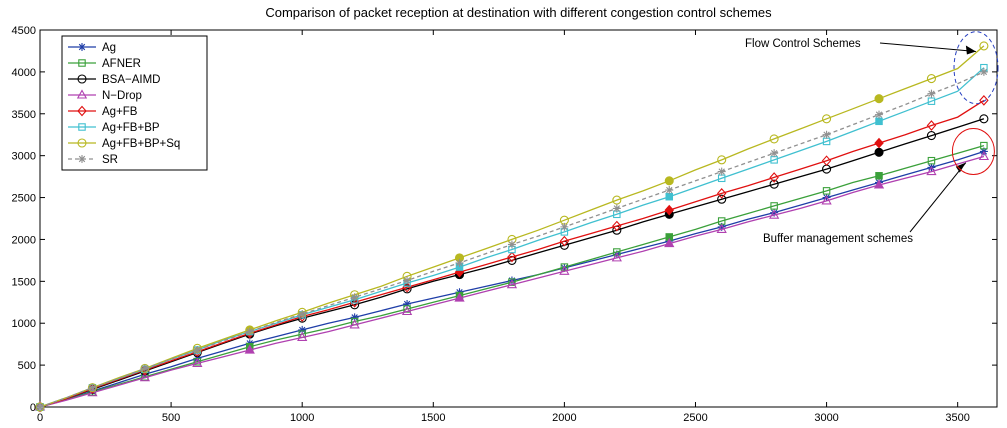 The width and height of the screenshot is (1007, 428). Describe the element at coordinates (695, 418) in the screenshot. I see `x-tick-label: 2500` at that location.